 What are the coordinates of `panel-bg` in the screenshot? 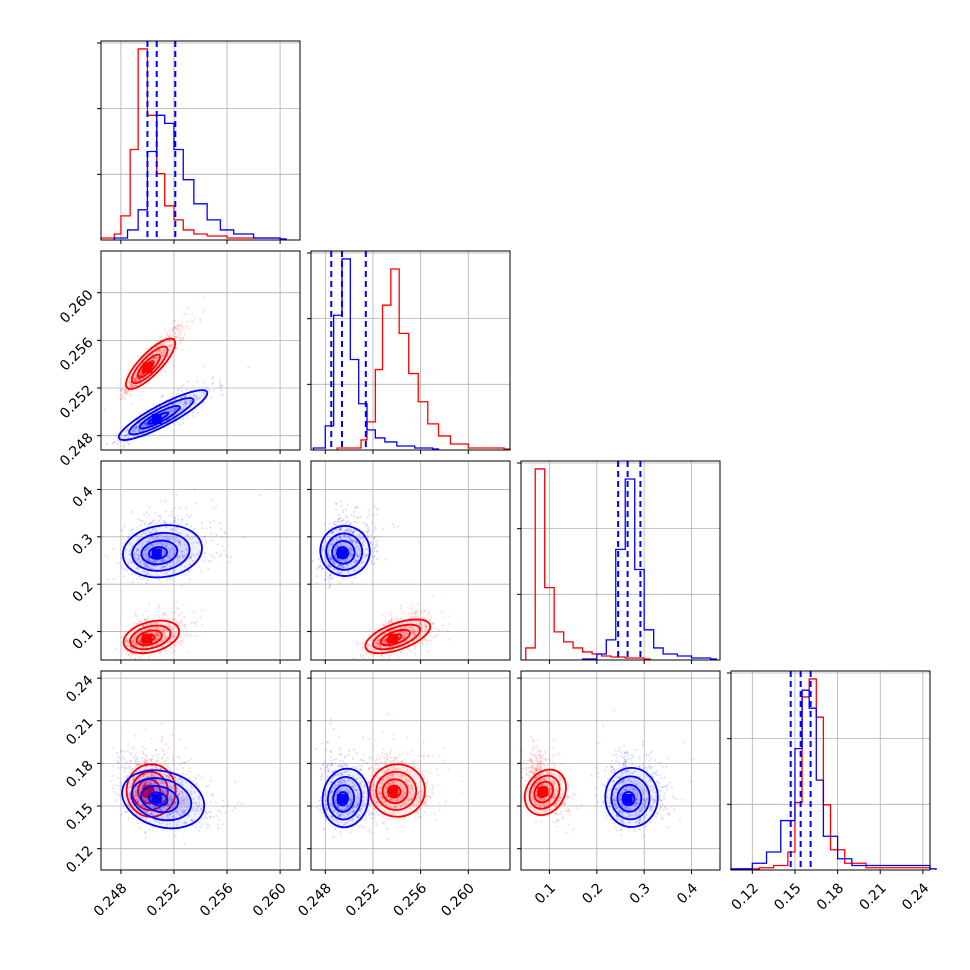 It's located at (200, 140).